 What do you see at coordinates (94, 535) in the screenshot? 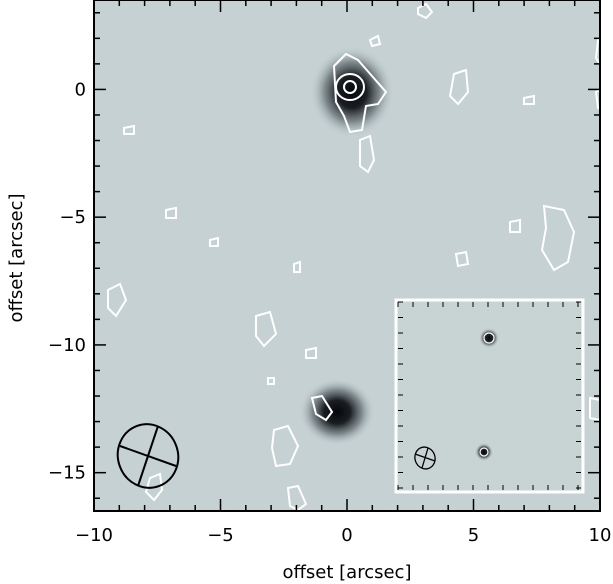
I see `x-tick-label: −10` at bounding box center [94, 535].